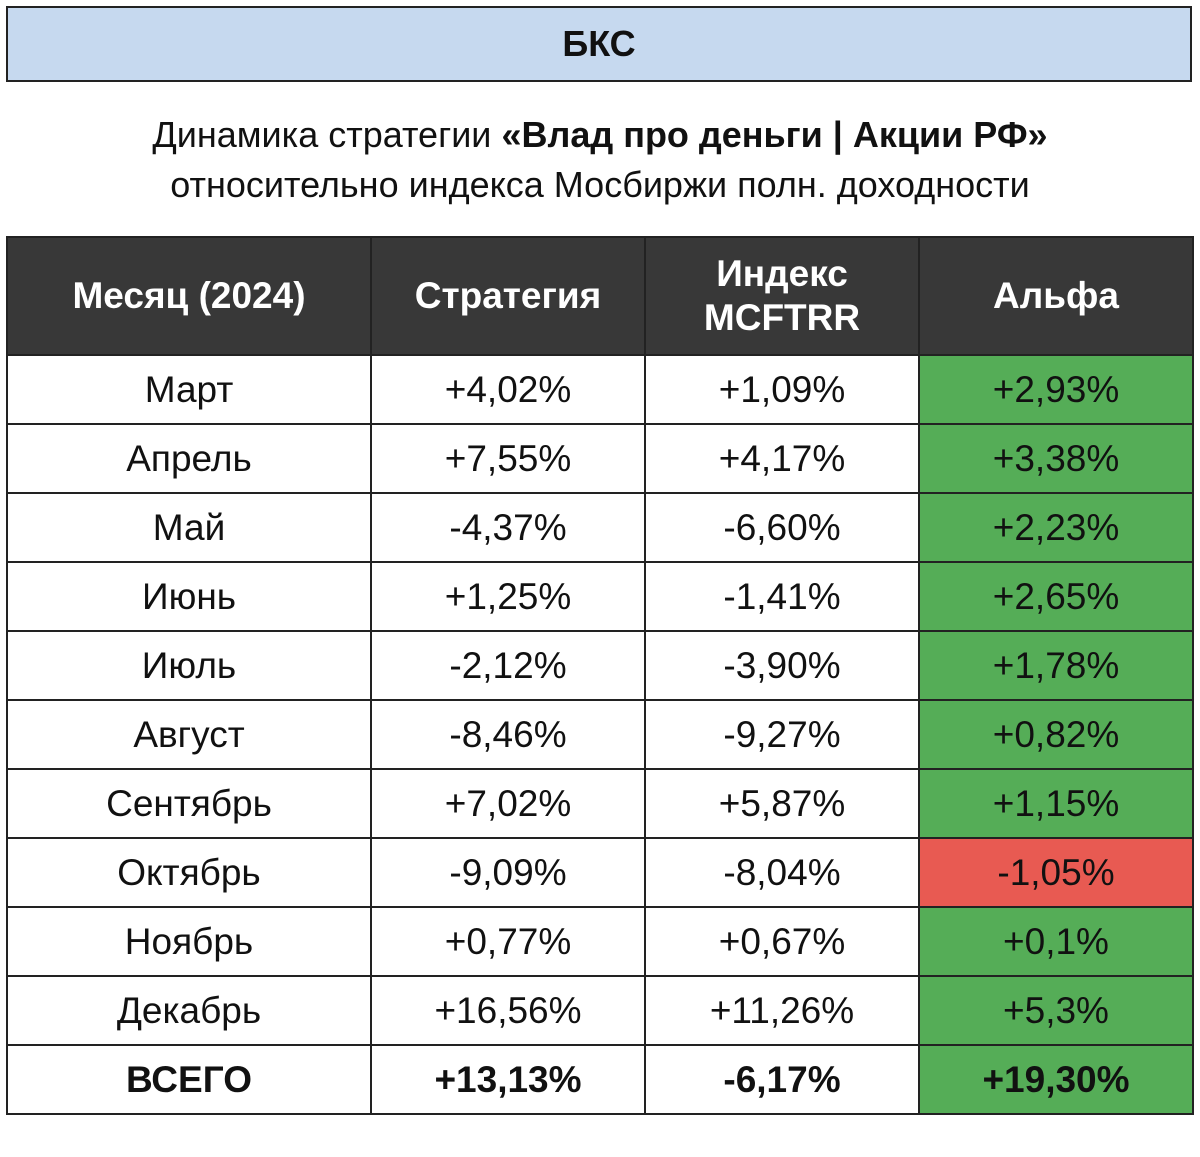 The height and width of the screenshot is (1157, 1200). Describe the element at coordinates (1056, 596) in the screenshot. I see `alpha-cell: +2,65%` at that location.